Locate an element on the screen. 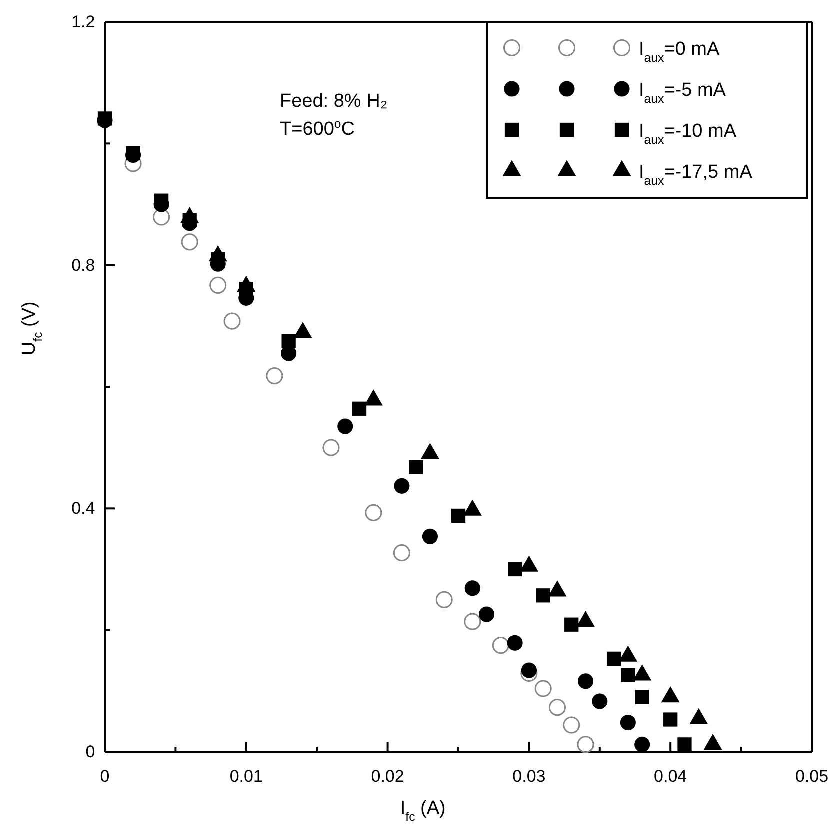 Image resolution: width=837 pixels, height=829 pixels. x-axis-title: I$_{fc}$ (A) is located at coordinates (423, 811).